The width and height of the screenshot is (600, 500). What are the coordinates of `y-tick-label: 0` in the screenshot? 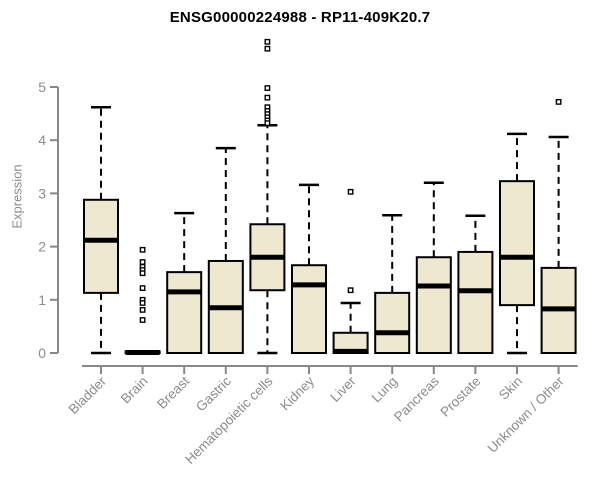 It's located at (42, 353).